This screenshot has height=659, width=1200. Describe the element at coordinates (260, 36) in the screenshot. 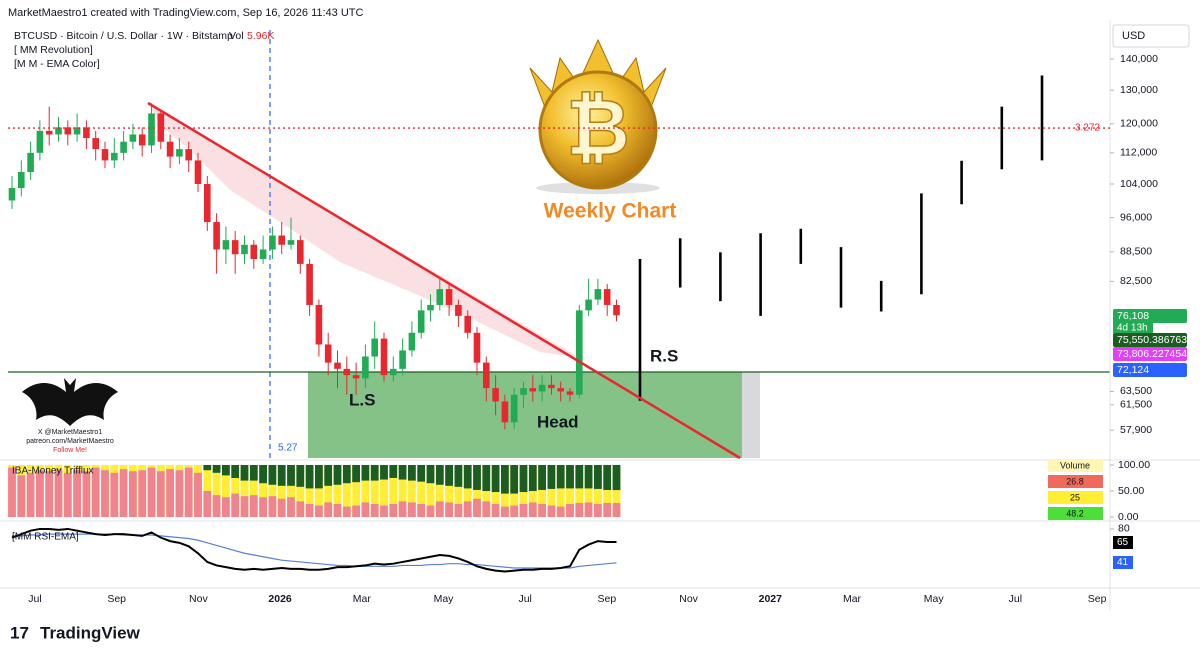

I see `vol-value: 5.96K` at that location.